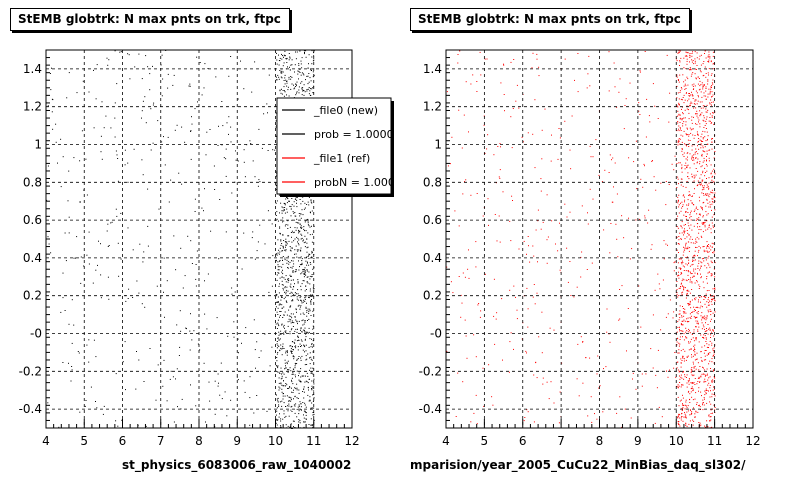 The height and width of the screenshot is (480, 800). I want to click on left-x-axis-label: st_physics_6083006_raw_1040002, so click(237, 465).